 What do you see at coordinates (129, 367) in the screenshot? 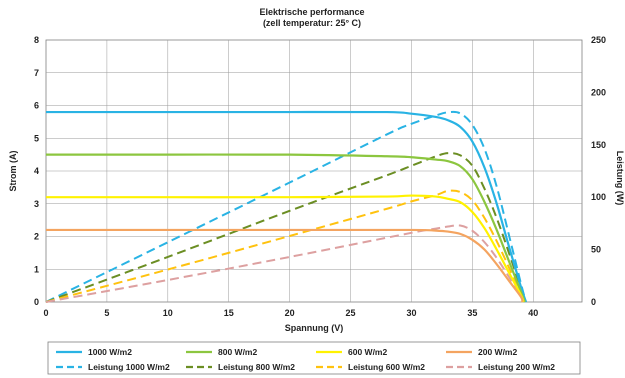
I see `legend-label: Leistung 1000 W/m2` at bounding box center [129, 367].